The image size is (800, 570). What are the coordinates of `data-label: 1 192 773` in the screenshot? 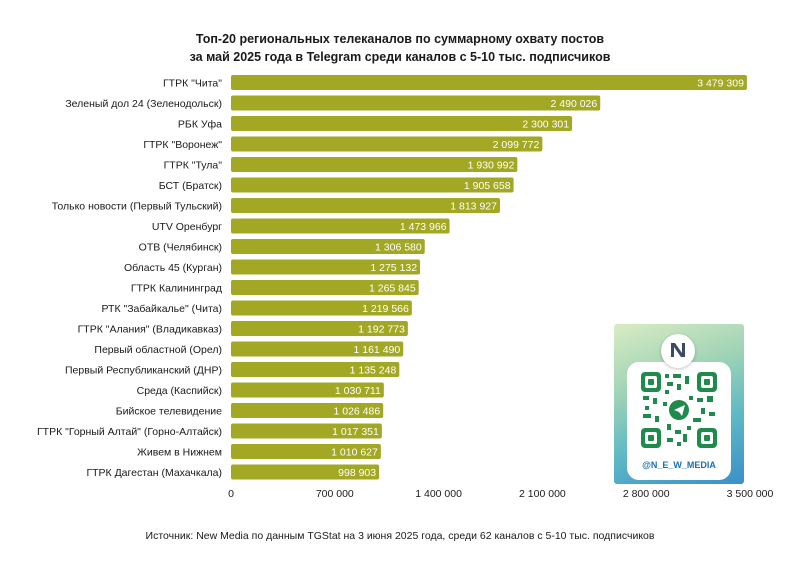 It's located at (381, 330).